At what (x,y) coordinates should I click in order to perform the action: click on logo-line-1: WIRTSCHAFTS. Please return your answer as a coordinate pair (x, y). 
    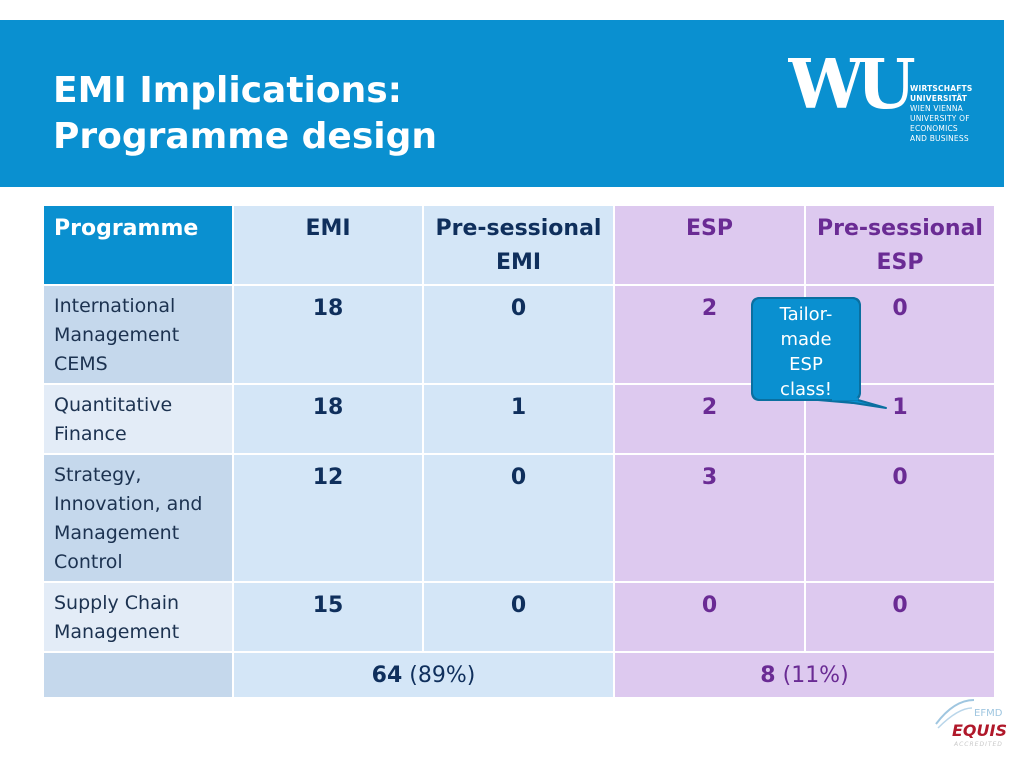
    Looking at the image, I should click on (941, 88).